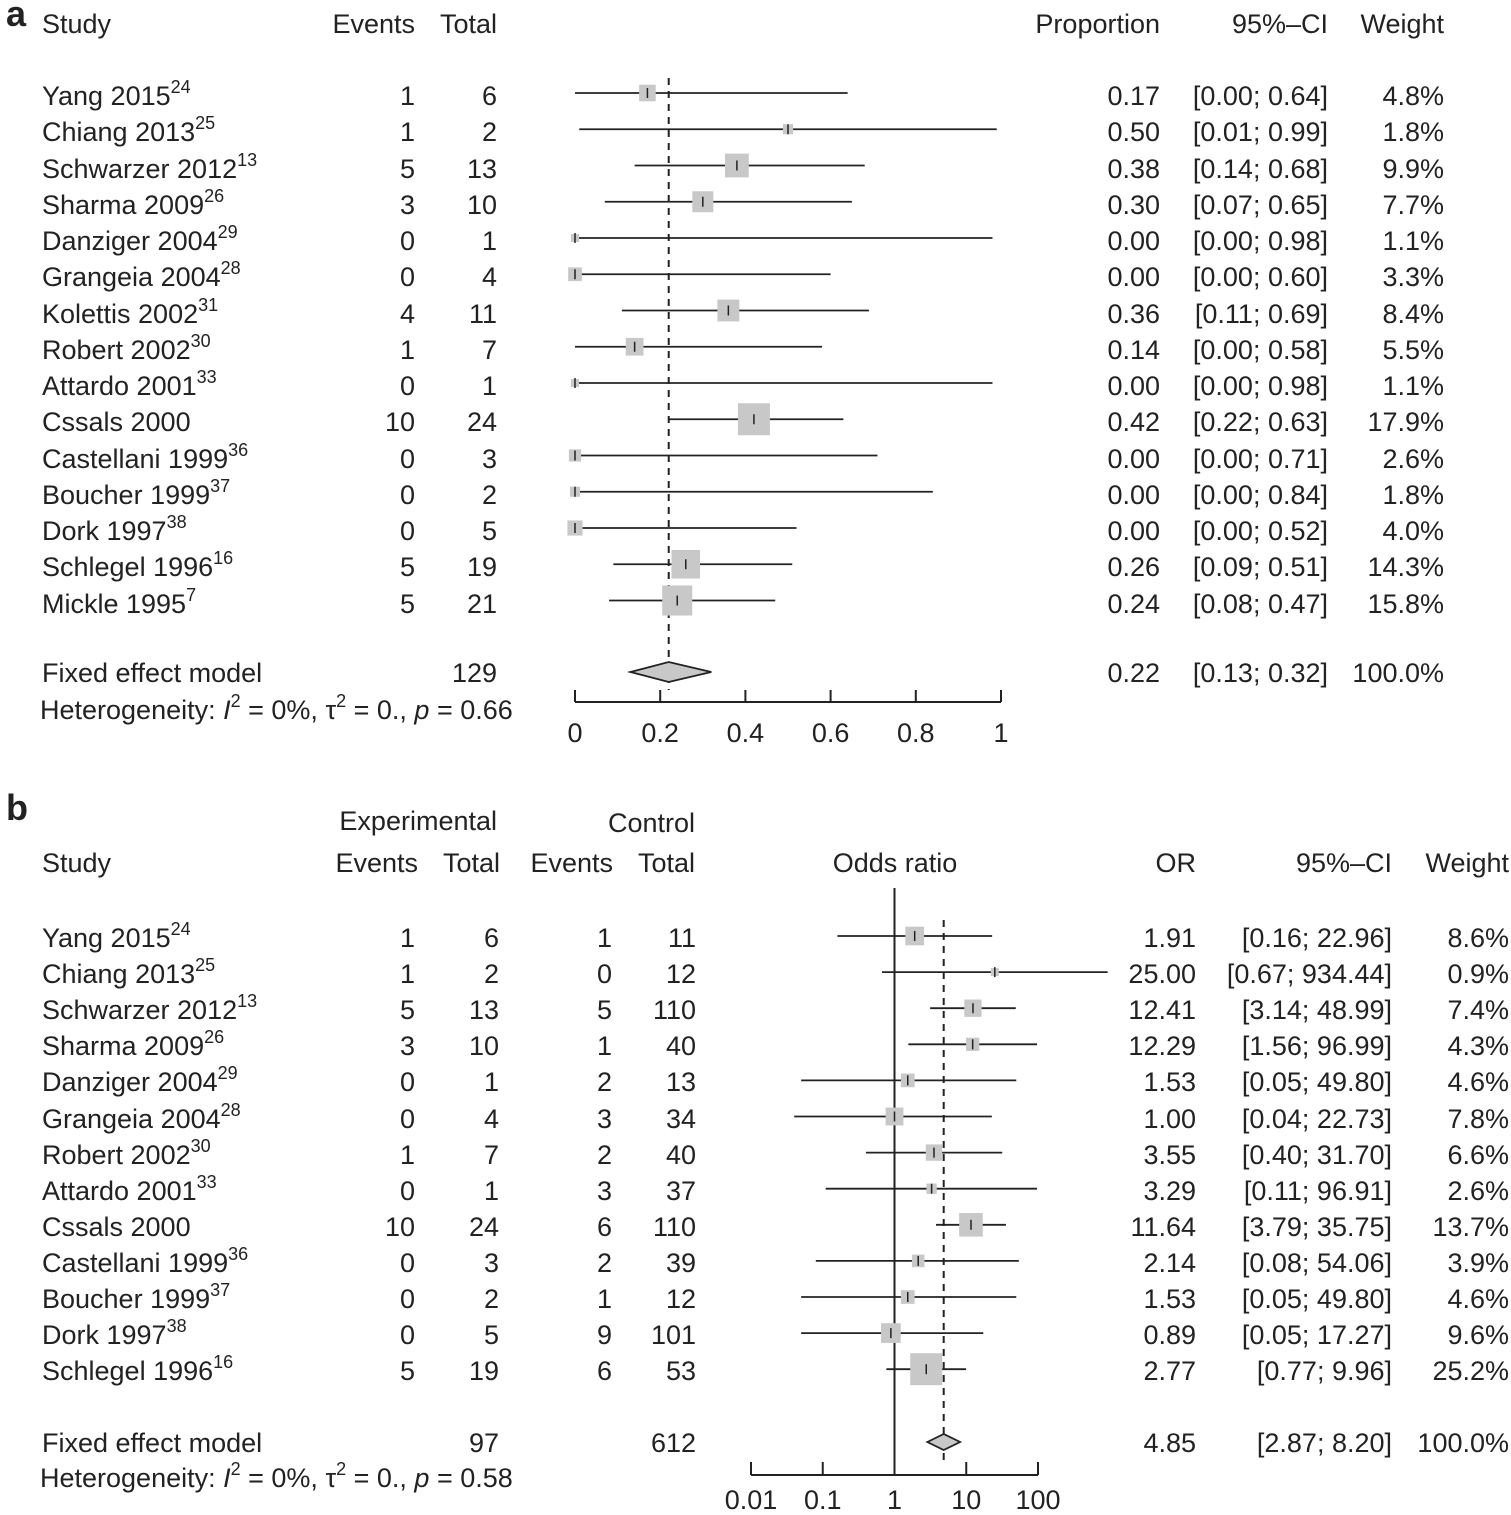 The height and width of the screenshot is (1515, 1511). I want to click on header-proportion: Proportion, so click(1097, 24).